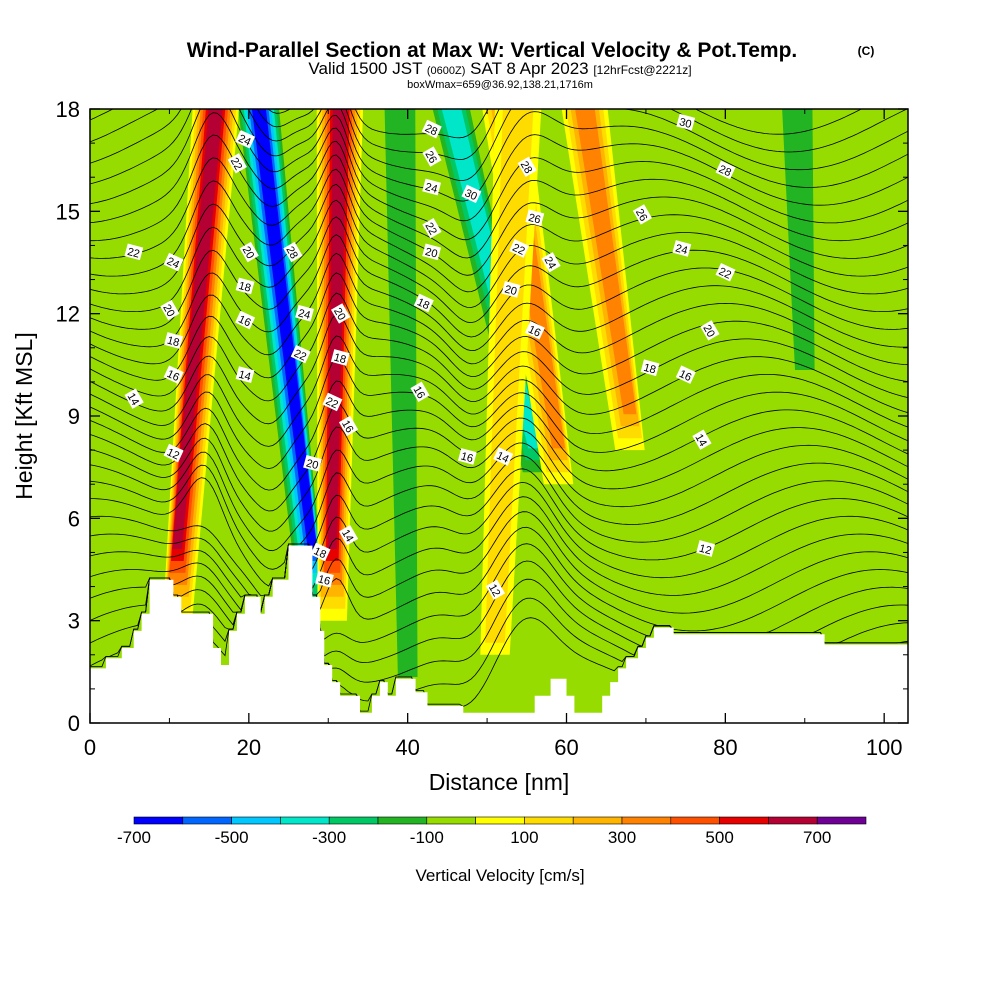 Image resolution: width=1000 pixels, height=1000 pixels. What do you see at coordinates (74, 621) in the screenshot?
I see `y-tick-label: 3` at bounding box center [74, 621].